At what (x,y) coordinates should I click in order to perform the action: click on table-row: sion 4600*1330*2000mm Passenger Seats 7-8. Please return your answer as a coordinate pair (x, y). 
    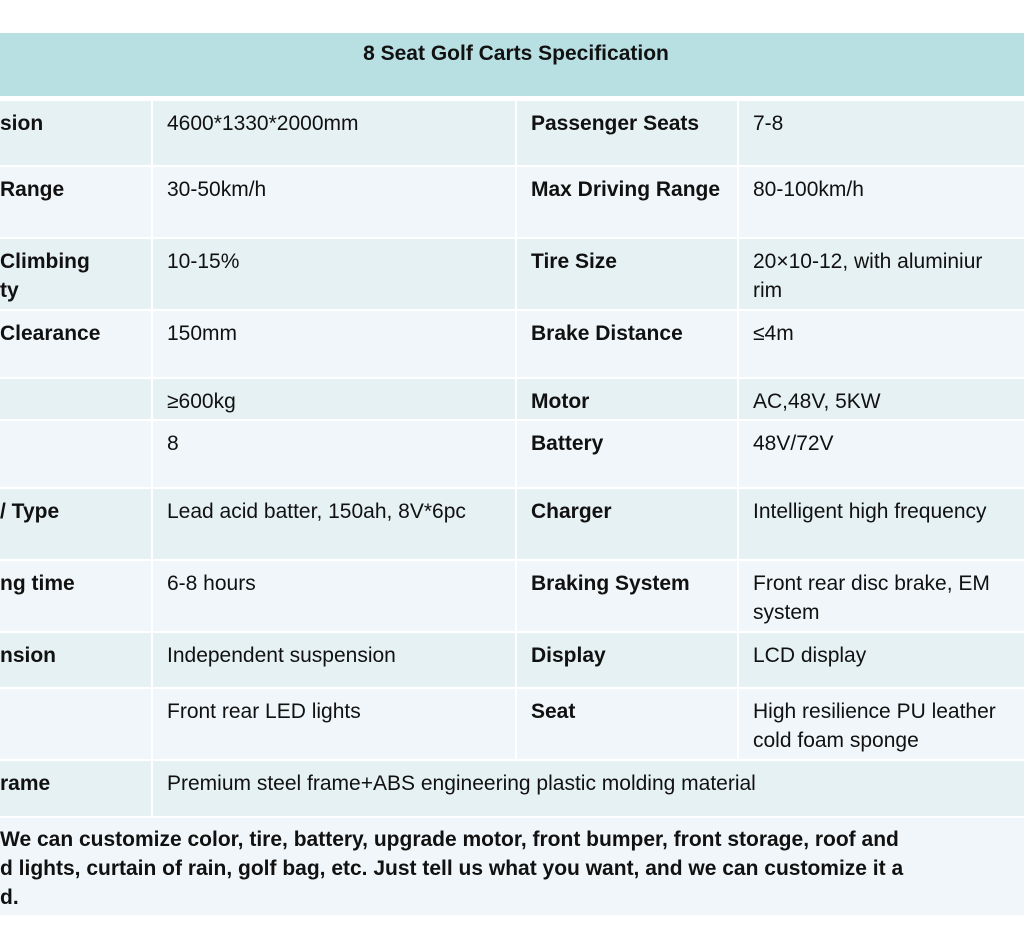
    Looking at the image, I should click on (512, 133).